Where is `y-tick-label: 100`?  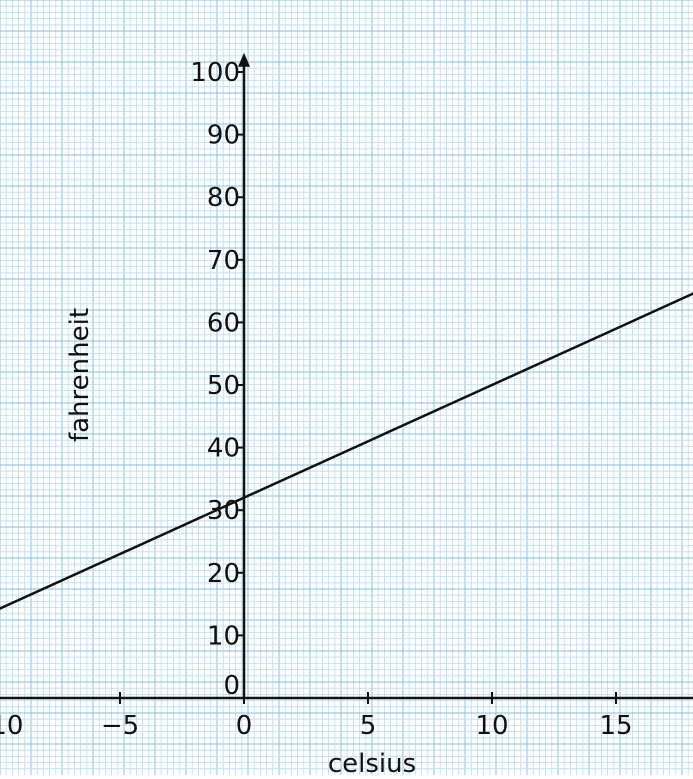 y-tick-label: 100 is located at coordinates (215, 73).